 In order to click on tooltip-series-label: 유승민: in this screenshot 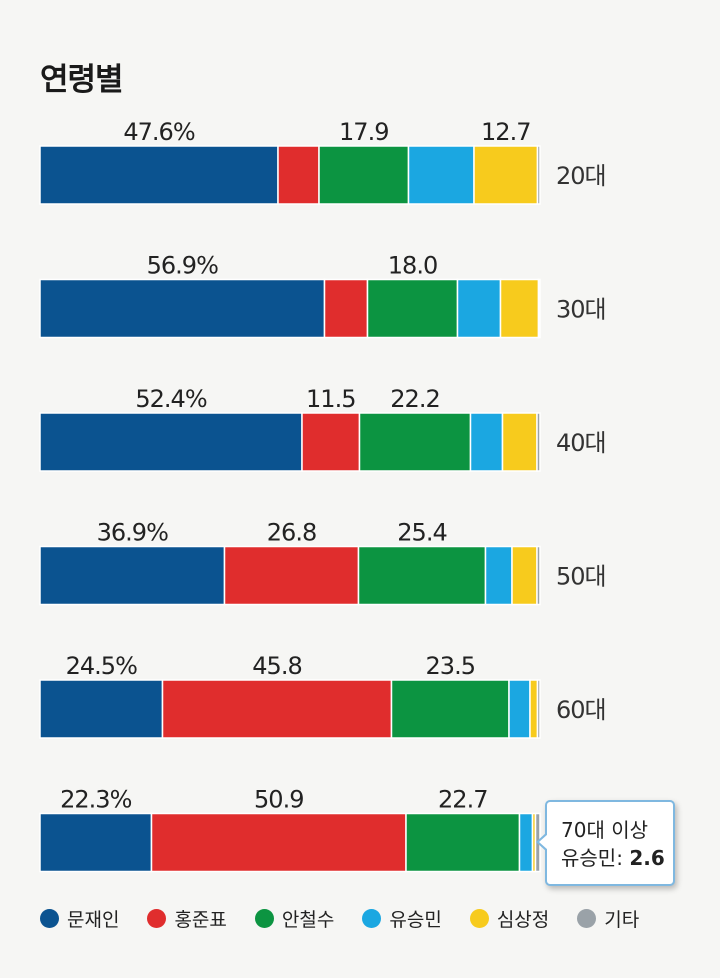, I will do `click(592, 858)`.